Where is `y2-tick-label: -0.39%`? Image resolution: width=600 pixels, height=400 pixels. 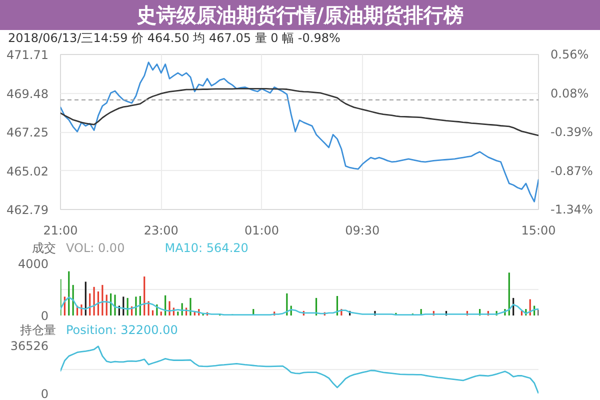
y2-tick-label: -0.39% is located at coordinates (571, 132).